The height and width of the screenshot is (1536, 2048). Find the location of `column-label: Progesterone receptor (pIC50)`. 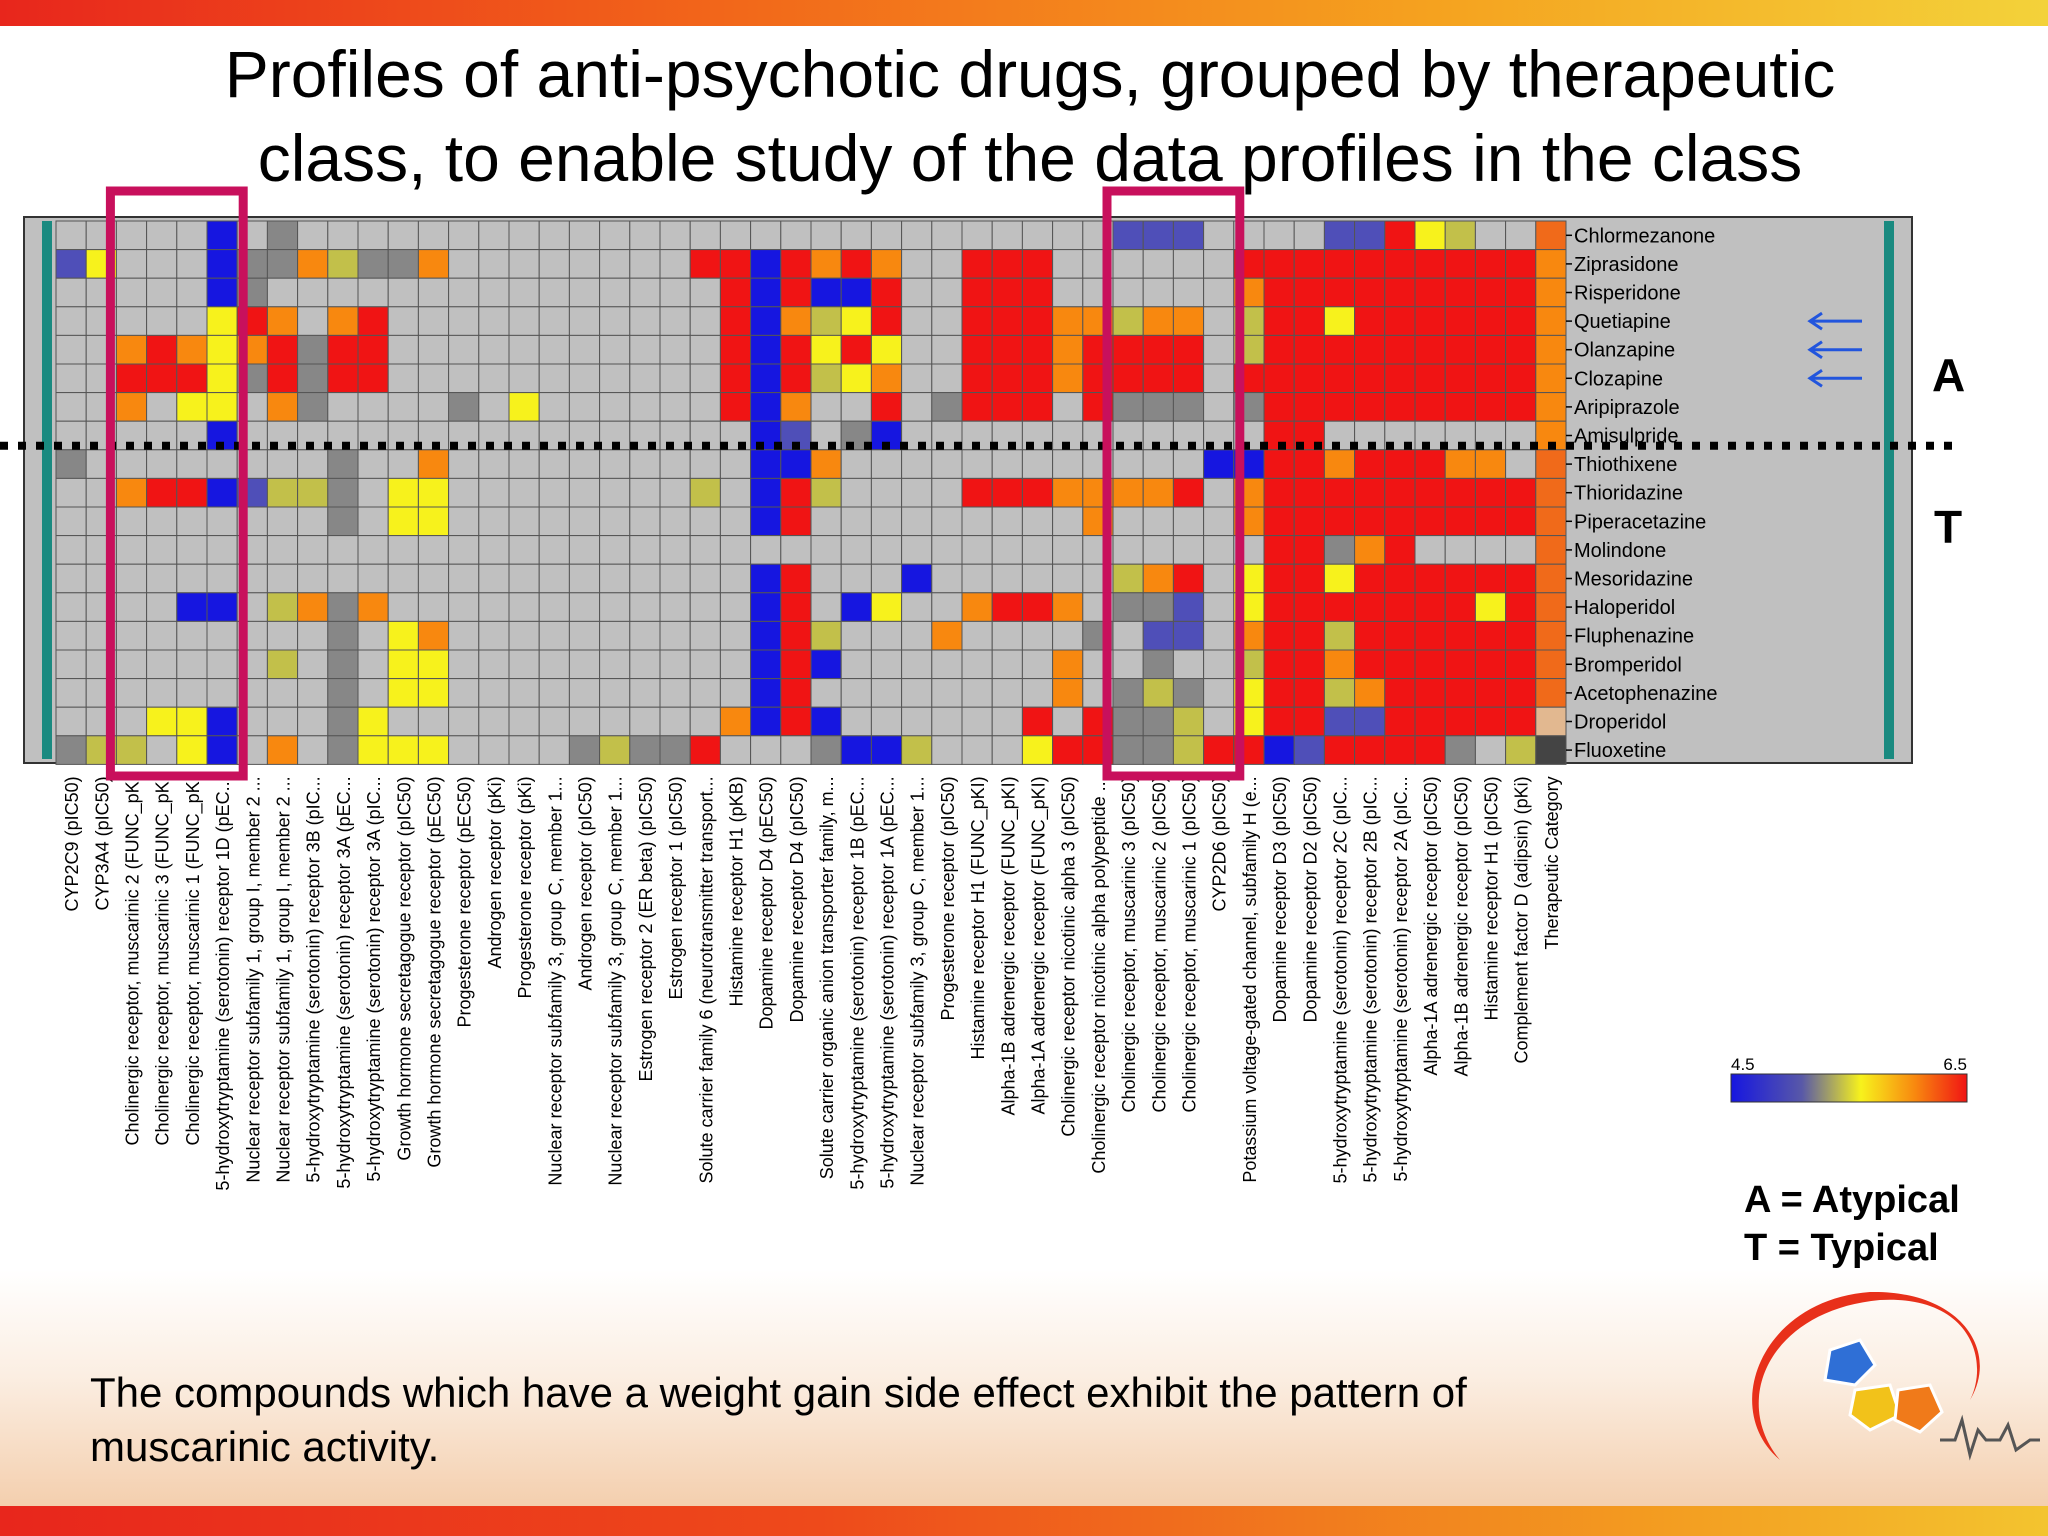

column-label: Progesterone receptor (pIC50) is located at coordinates (948, 898).